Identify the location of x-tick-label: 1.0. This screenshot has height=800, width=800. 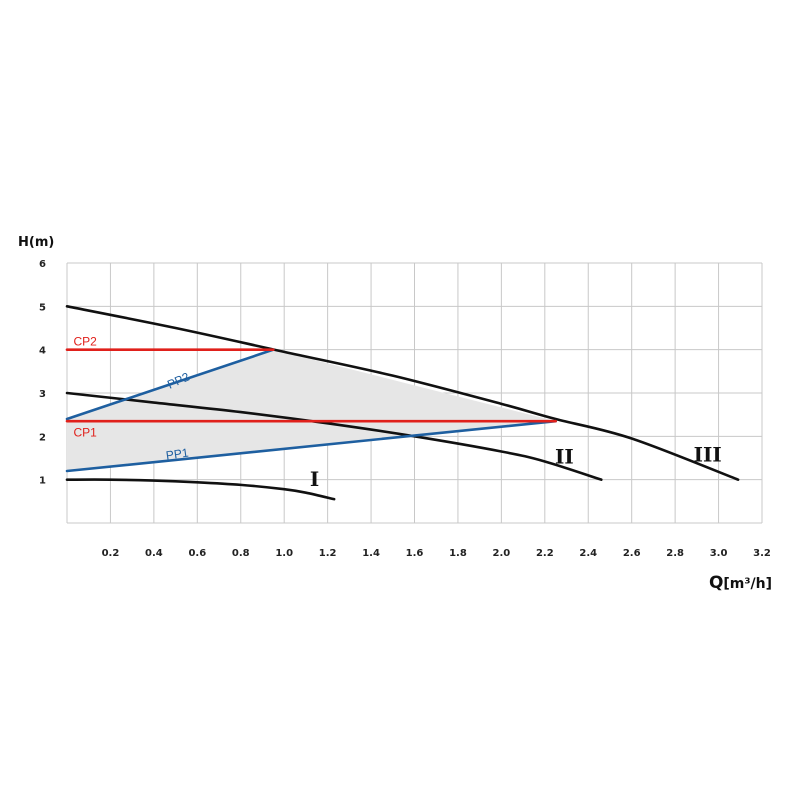
(284, 553).